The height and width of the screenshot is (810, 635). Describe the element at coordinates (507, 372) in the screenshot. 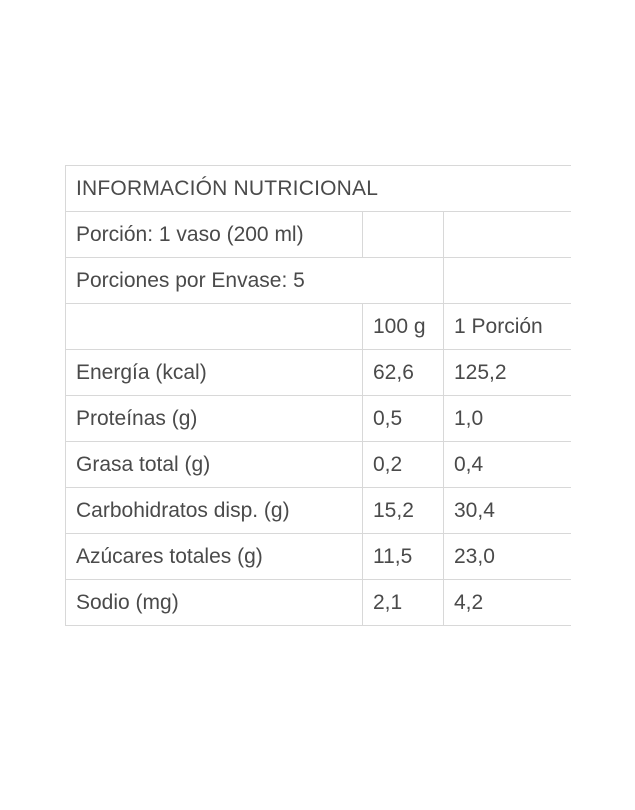

I see `value-per-serving: 125,2` at that location.